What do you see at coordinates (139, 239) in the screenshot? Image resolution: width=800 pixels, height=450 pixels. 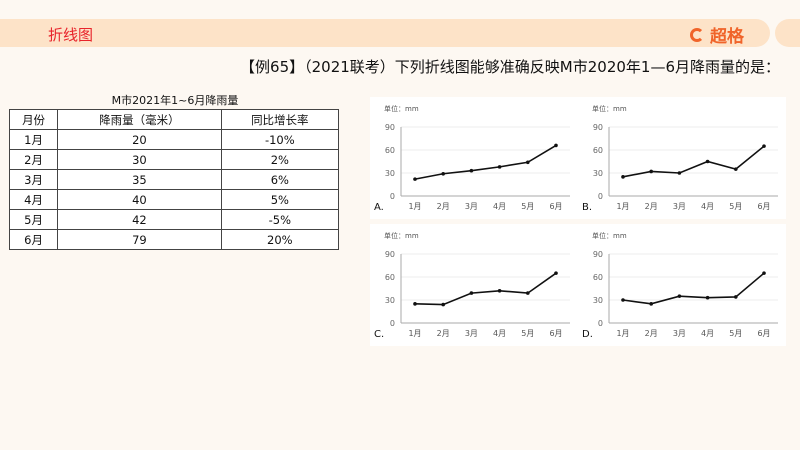 I see `table-cell: 79` at bounding box center [139, 239].